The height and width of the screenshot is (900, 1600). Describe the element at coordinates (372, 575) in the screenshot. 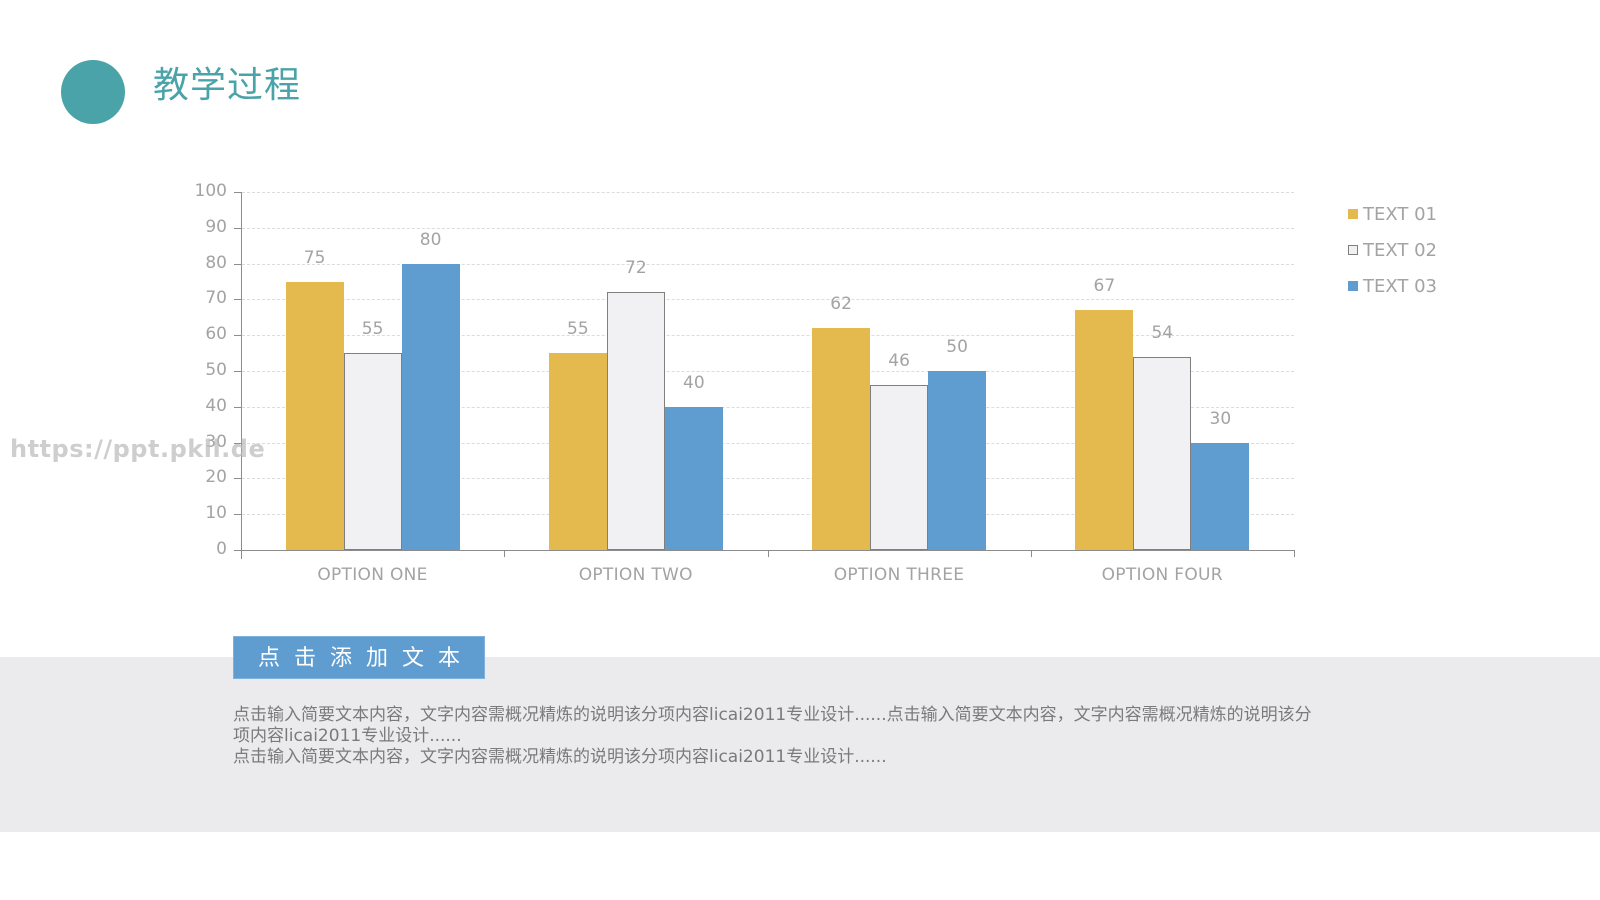

I see `x-axis-category-label: OPTION ONE` at that location.